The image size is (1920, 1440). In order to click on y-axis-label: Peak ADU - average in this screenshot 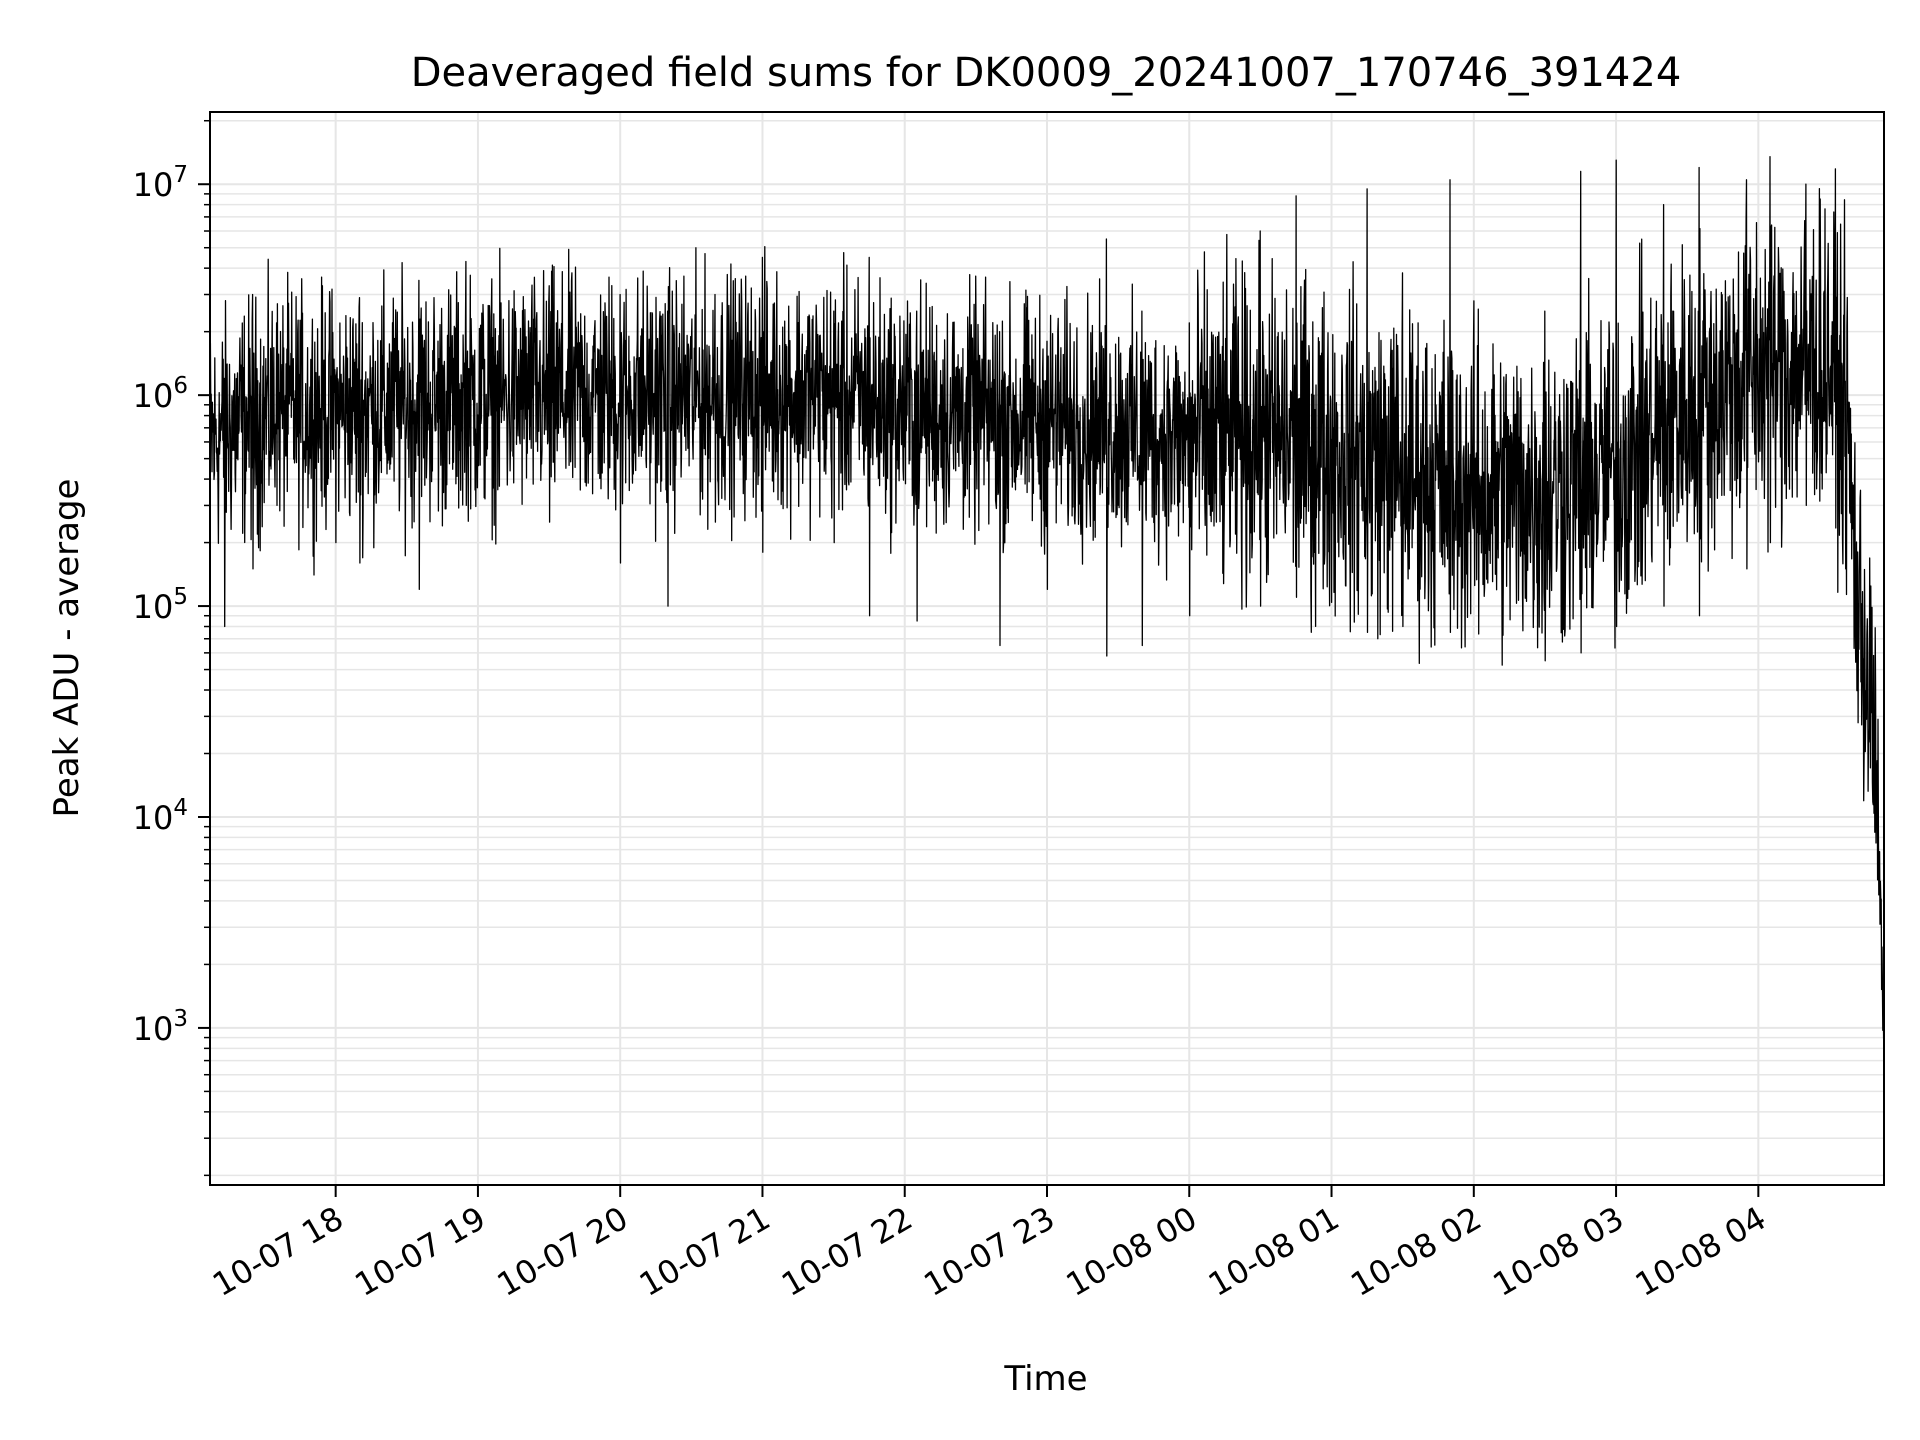, I will do `click(67, 648)`.